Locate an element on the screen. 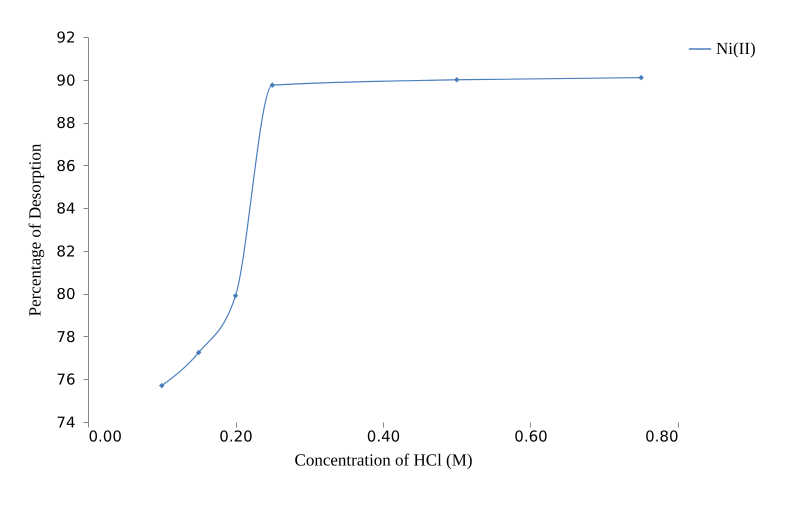  x-tick-label: 0.40 is located at coordinates (383, 437).